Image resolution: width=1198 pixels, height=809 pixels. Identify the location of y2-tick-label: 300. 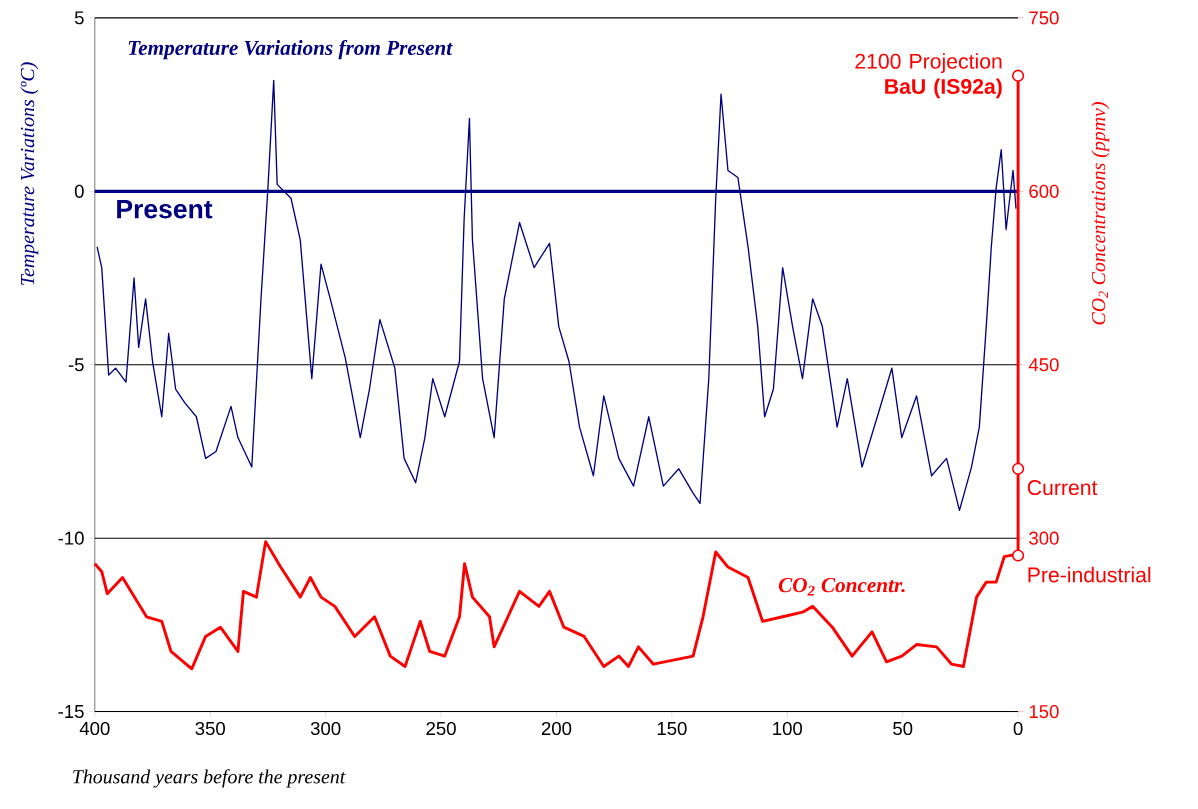
(1044, 538).